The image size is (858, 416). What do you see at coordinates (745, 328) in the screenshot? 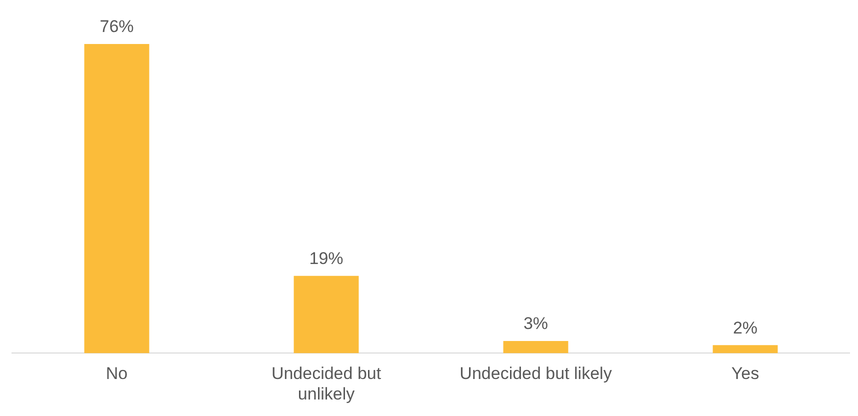
I see `data-label: 2%` at bounding box center [745, 328].